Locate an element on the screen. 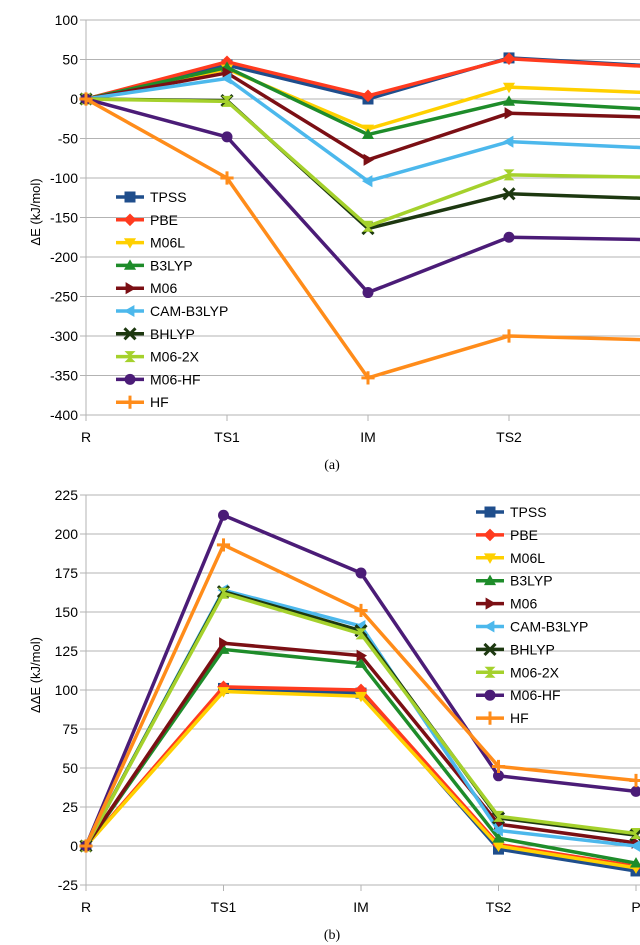 This screenshot has width=640, height=945. chart-a-point-m06-2x is located at coordinates (509, 175).